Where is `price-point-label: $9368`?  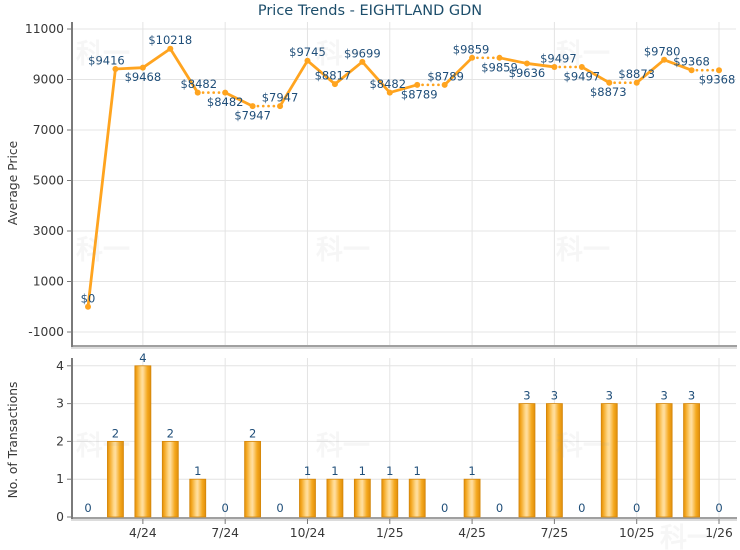 price-point-label: $9368 is located at coordinates (691, 62).